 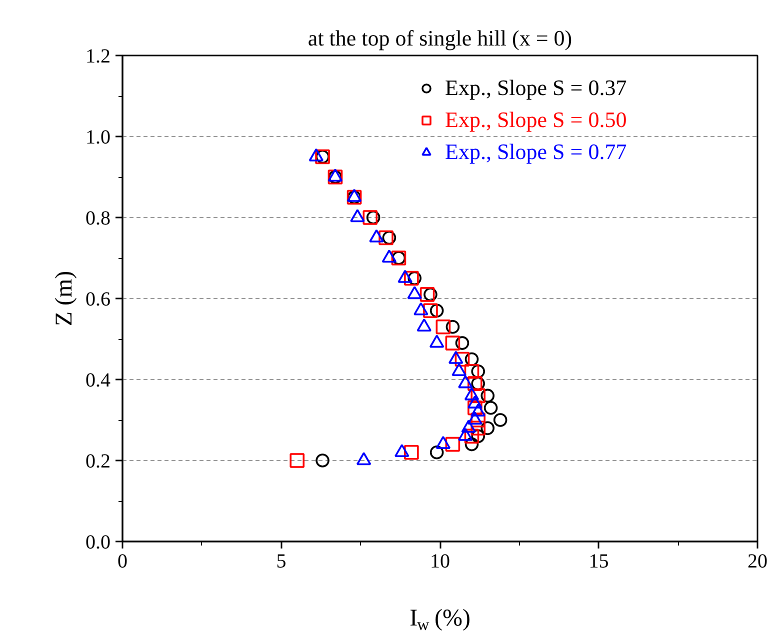 What do you see at coordinates (440, 561) in the screenshot?
I see `x-tick-label: 10` at bounding box center [440, 561].